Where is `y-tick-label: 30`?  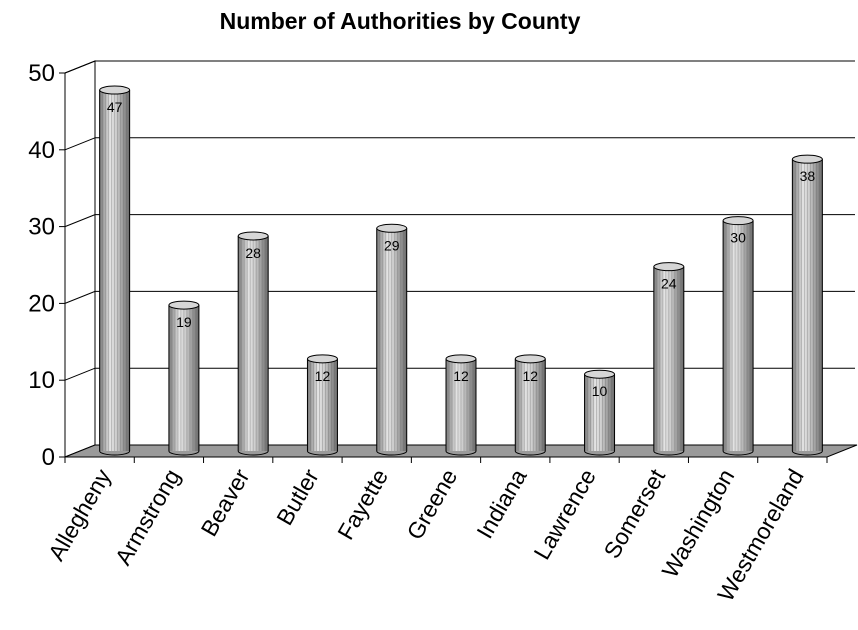
y-tick-label: 30 is located at coordinates (41, 227).